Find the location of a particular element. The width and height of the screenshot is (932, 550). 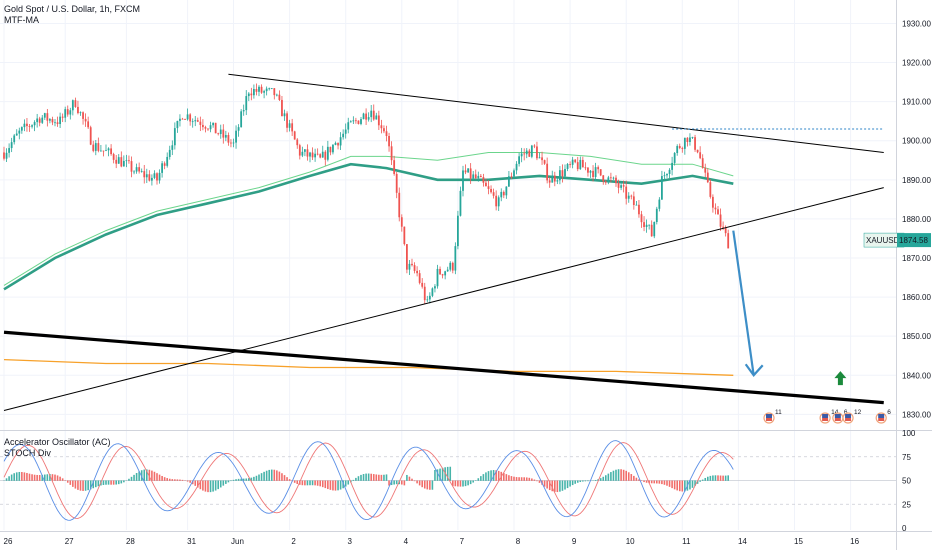

indicator-name: MTF-MA is located at coordinates (21, 20).